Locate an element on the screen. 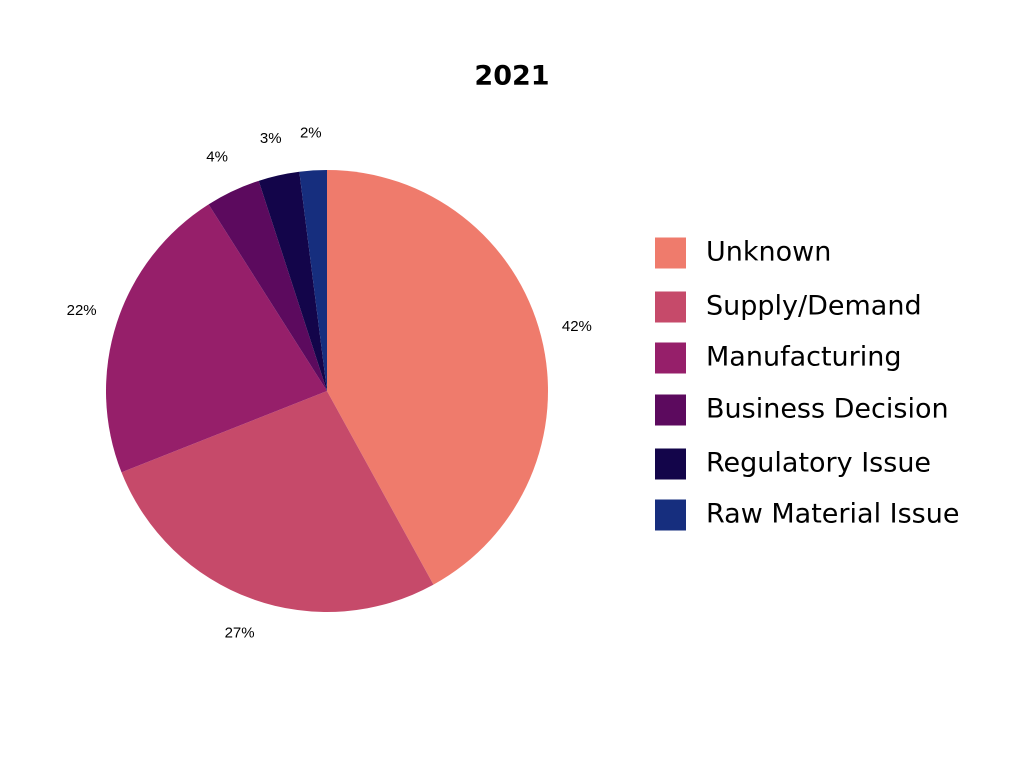 This screenshot has height=768, width=1024. legend-label: Business Decision is located at coordinates (827, 409).